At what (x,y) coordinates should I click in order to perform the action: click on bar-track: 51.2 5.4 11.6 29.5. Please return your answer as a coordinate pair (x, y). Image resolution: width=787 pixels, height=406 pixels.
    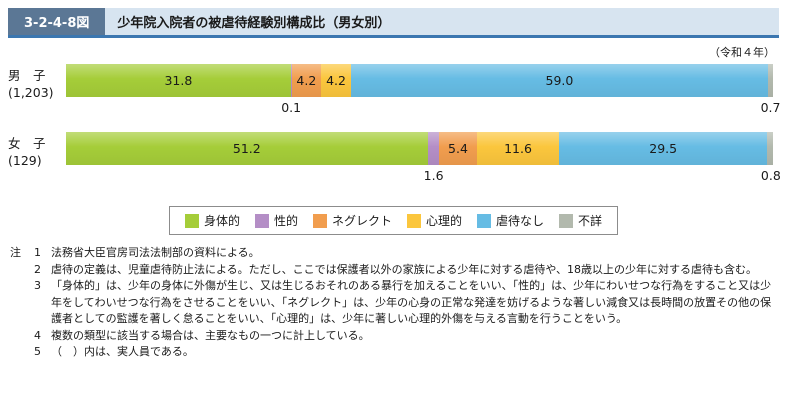
    Looking at the image, I should click on (419, 148).